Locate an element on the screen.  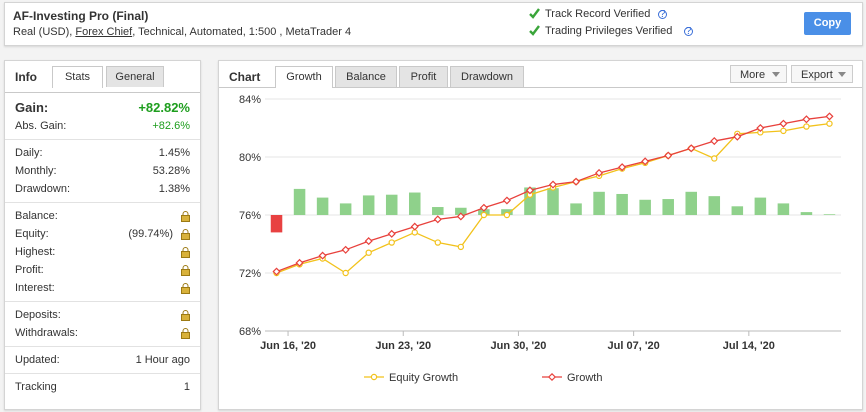
info-row: Highest: is located at coordinates (102, 252).